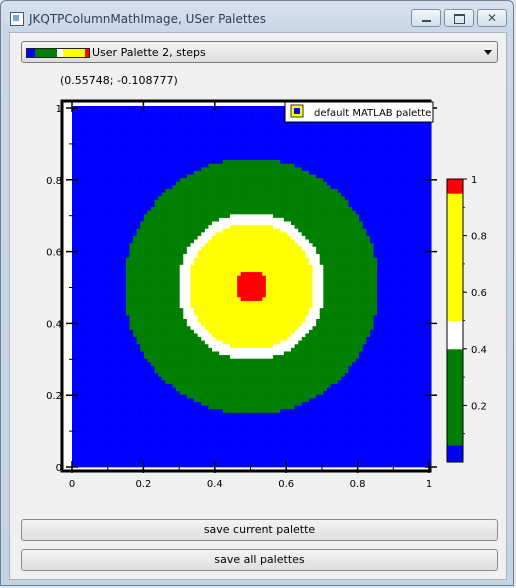  I want to click on x-tick-label: 0.4, so click(215, 484).